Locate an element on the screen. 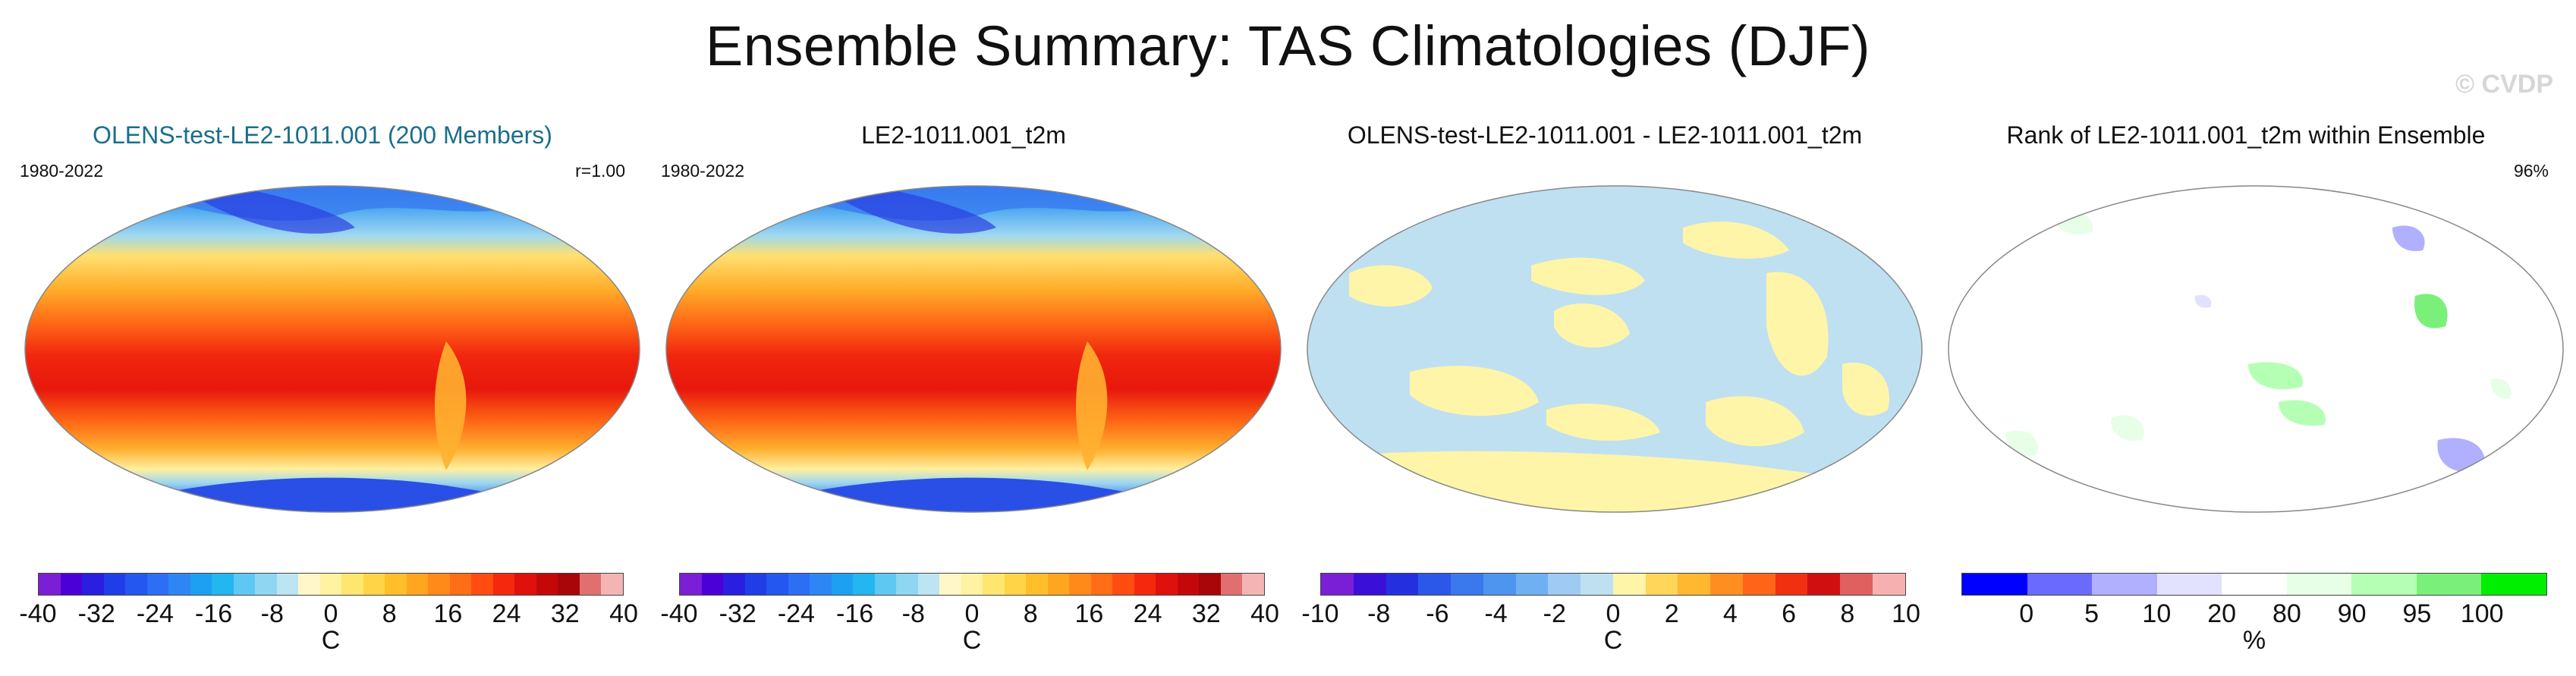 The height and width of the screenshot is (676, 2576). map-ensemble-mean is located at coordinates (332, 349).